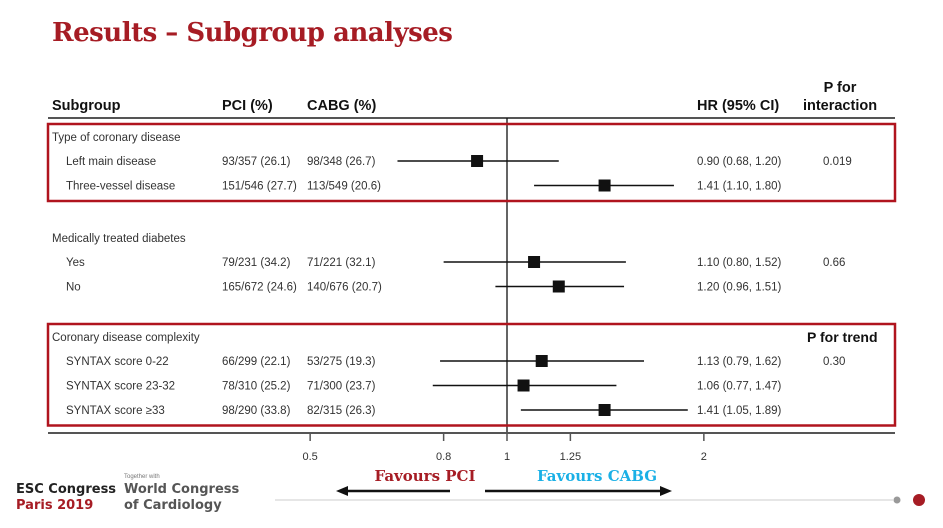 This screenshot has height=528, width=943. What do you see at coordinates (182, 489) in the screenshot?
I see `wc-line-1: World Congress` at bounding box center [182, 489].